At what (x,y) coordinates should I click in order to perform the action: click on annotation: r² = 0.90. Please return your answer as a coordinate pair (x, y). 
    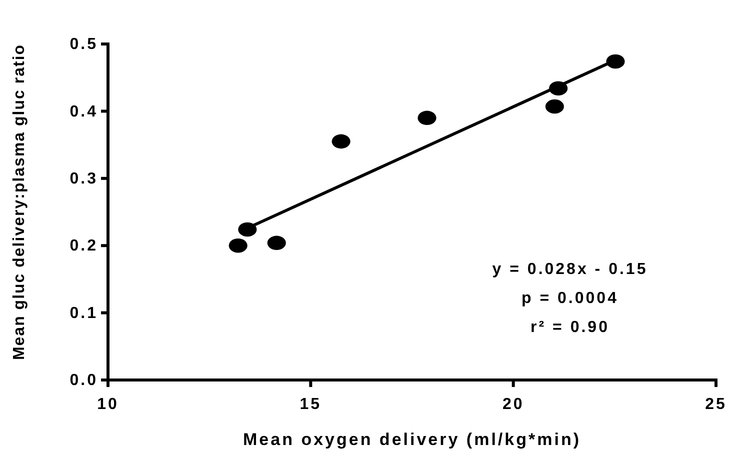
    Looking at the image, I should click on (570, 327).